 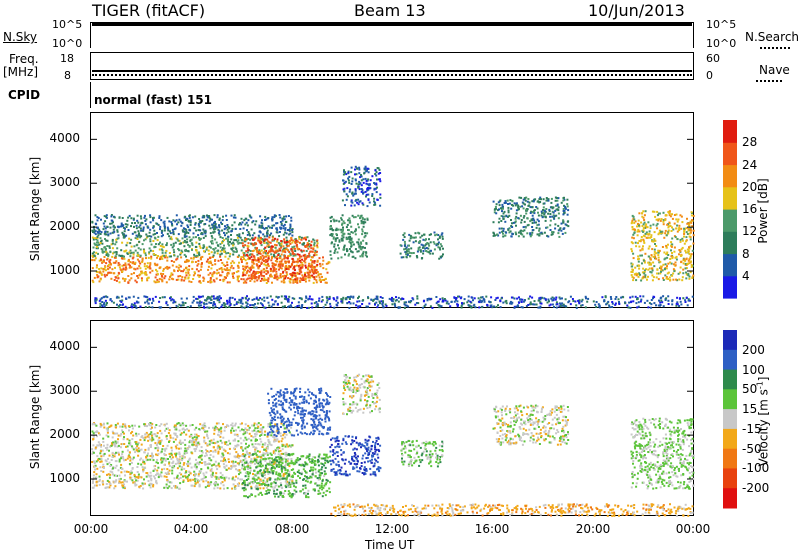 What do you see at coordinates (750, 209) in the screenshot?
I see `colorbar-tick-label: 16` at bounding box center [750, 209].